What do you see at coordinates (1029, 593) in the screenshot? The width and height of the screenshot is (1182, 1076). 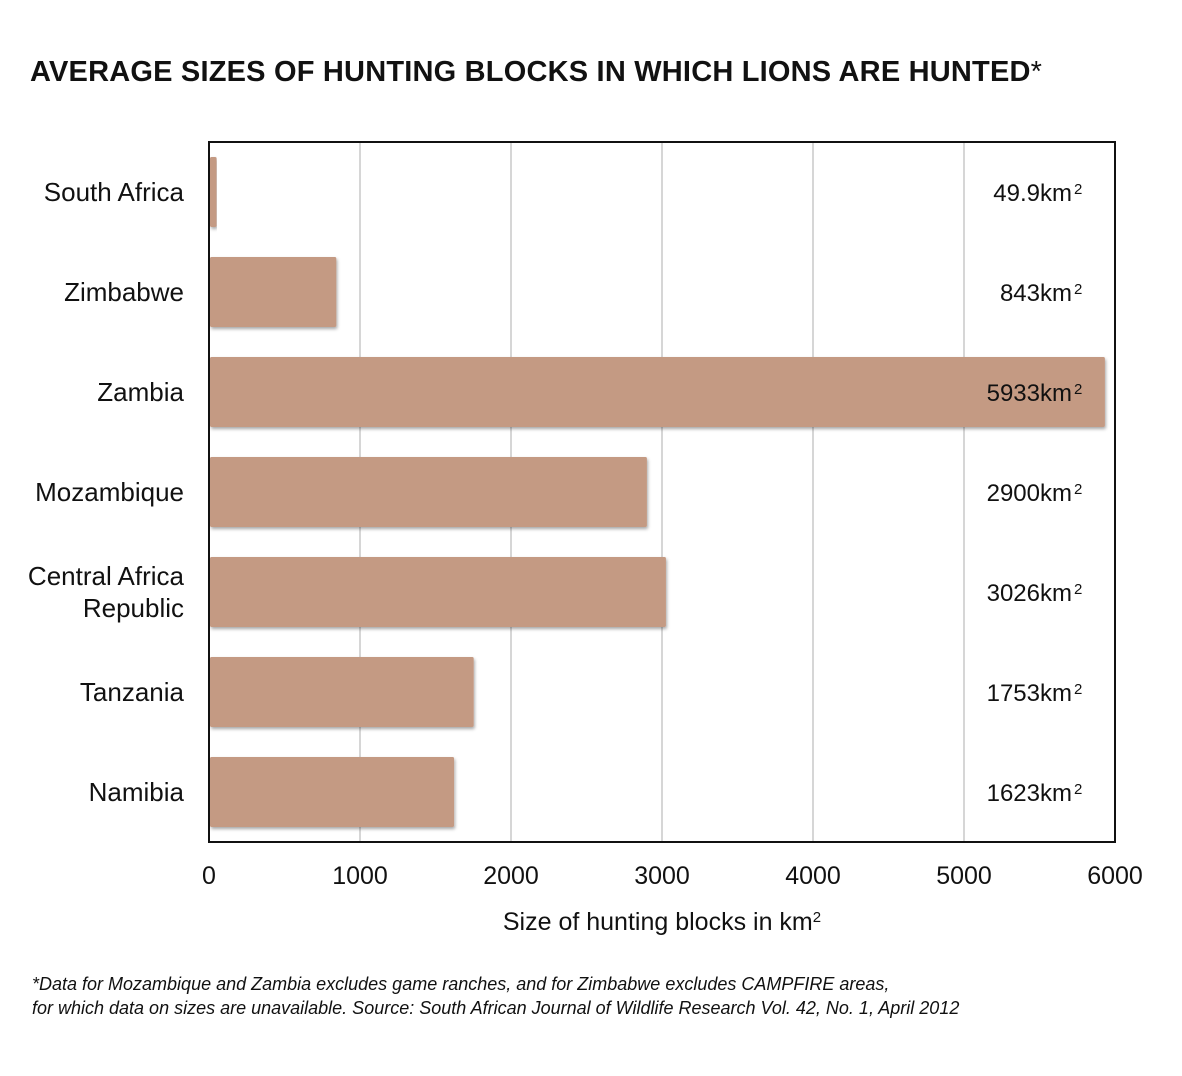 I see `value-label: 3026km` at bounding box center [1029, 593].